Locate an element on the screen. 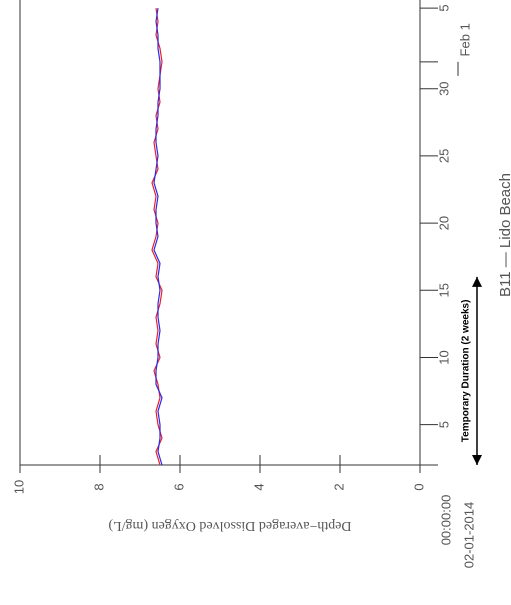 The image size is (511, 605). y-tick-label: 4 is located at coordinates (258, 486).